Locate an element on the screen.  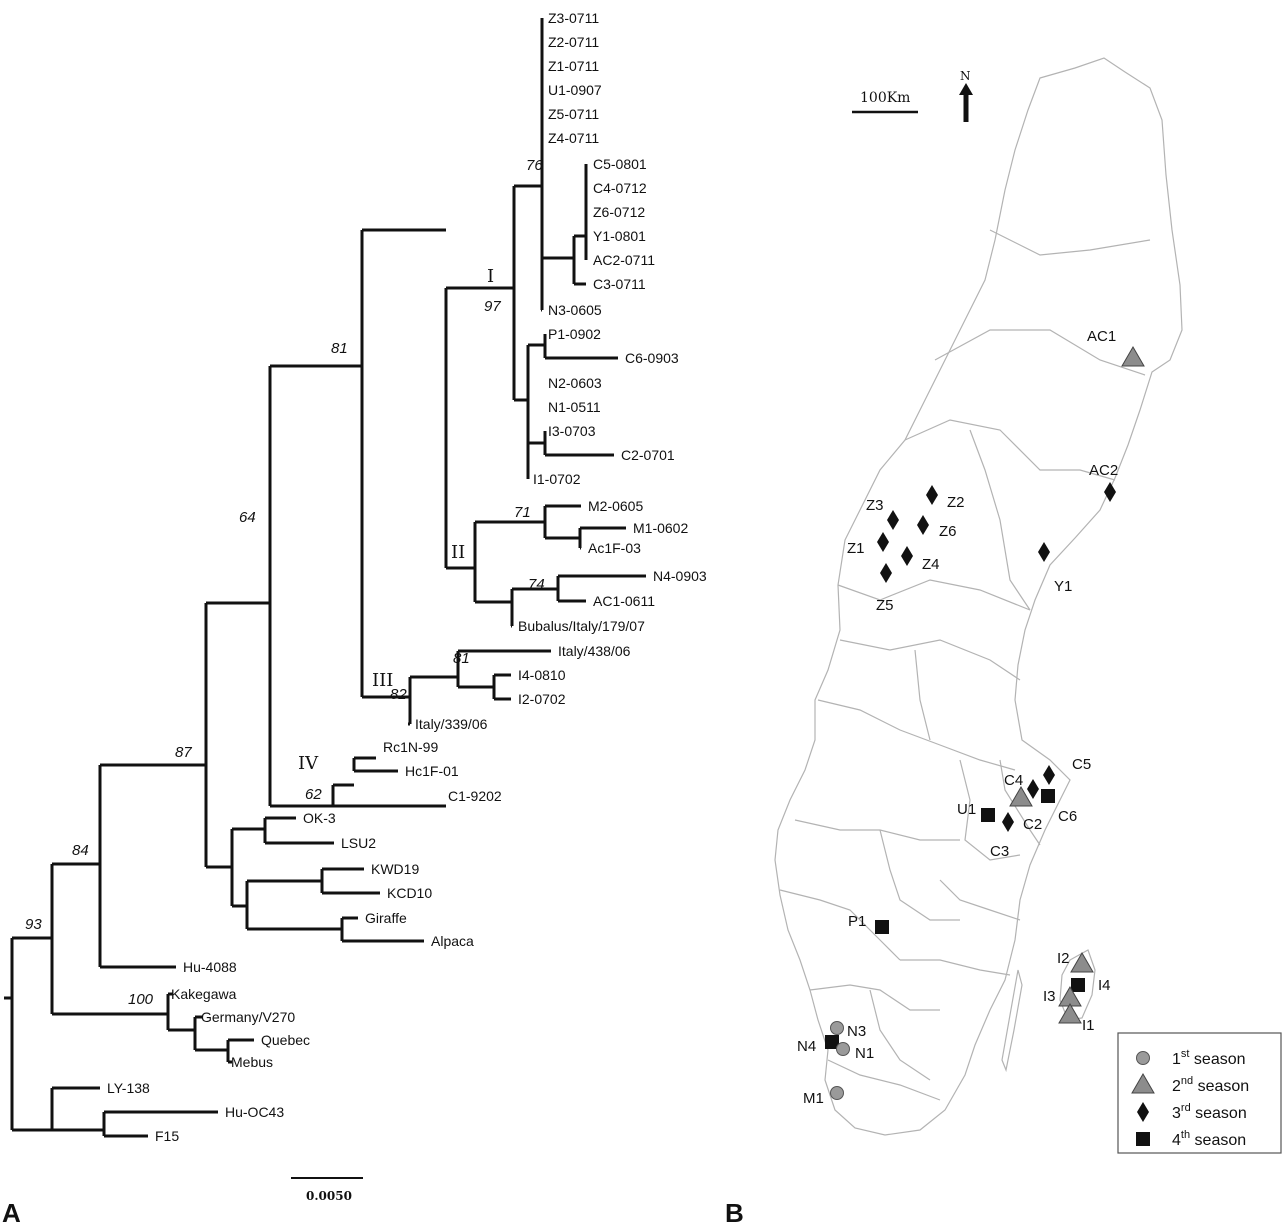
leaf-label-c4: C4-0712 is located at coordinates (620, 188).